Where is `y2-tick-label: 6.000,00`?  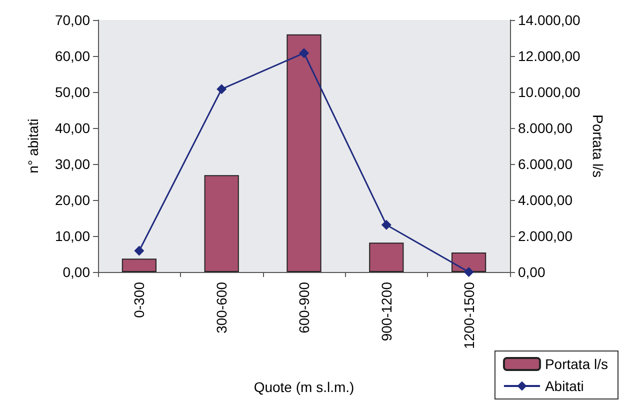 y2-tick-label: 6.000,00 is located at coordinates (545, 164).